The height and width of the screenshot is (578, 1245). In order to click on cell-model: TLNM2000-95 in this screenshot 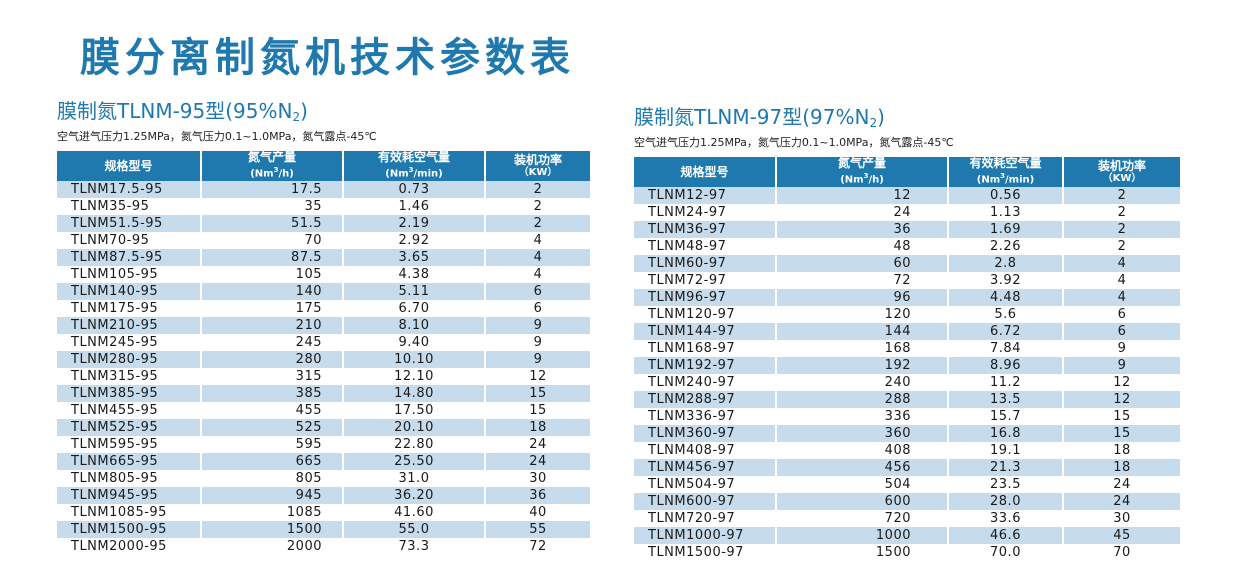, I will do `click(128, 546)`.